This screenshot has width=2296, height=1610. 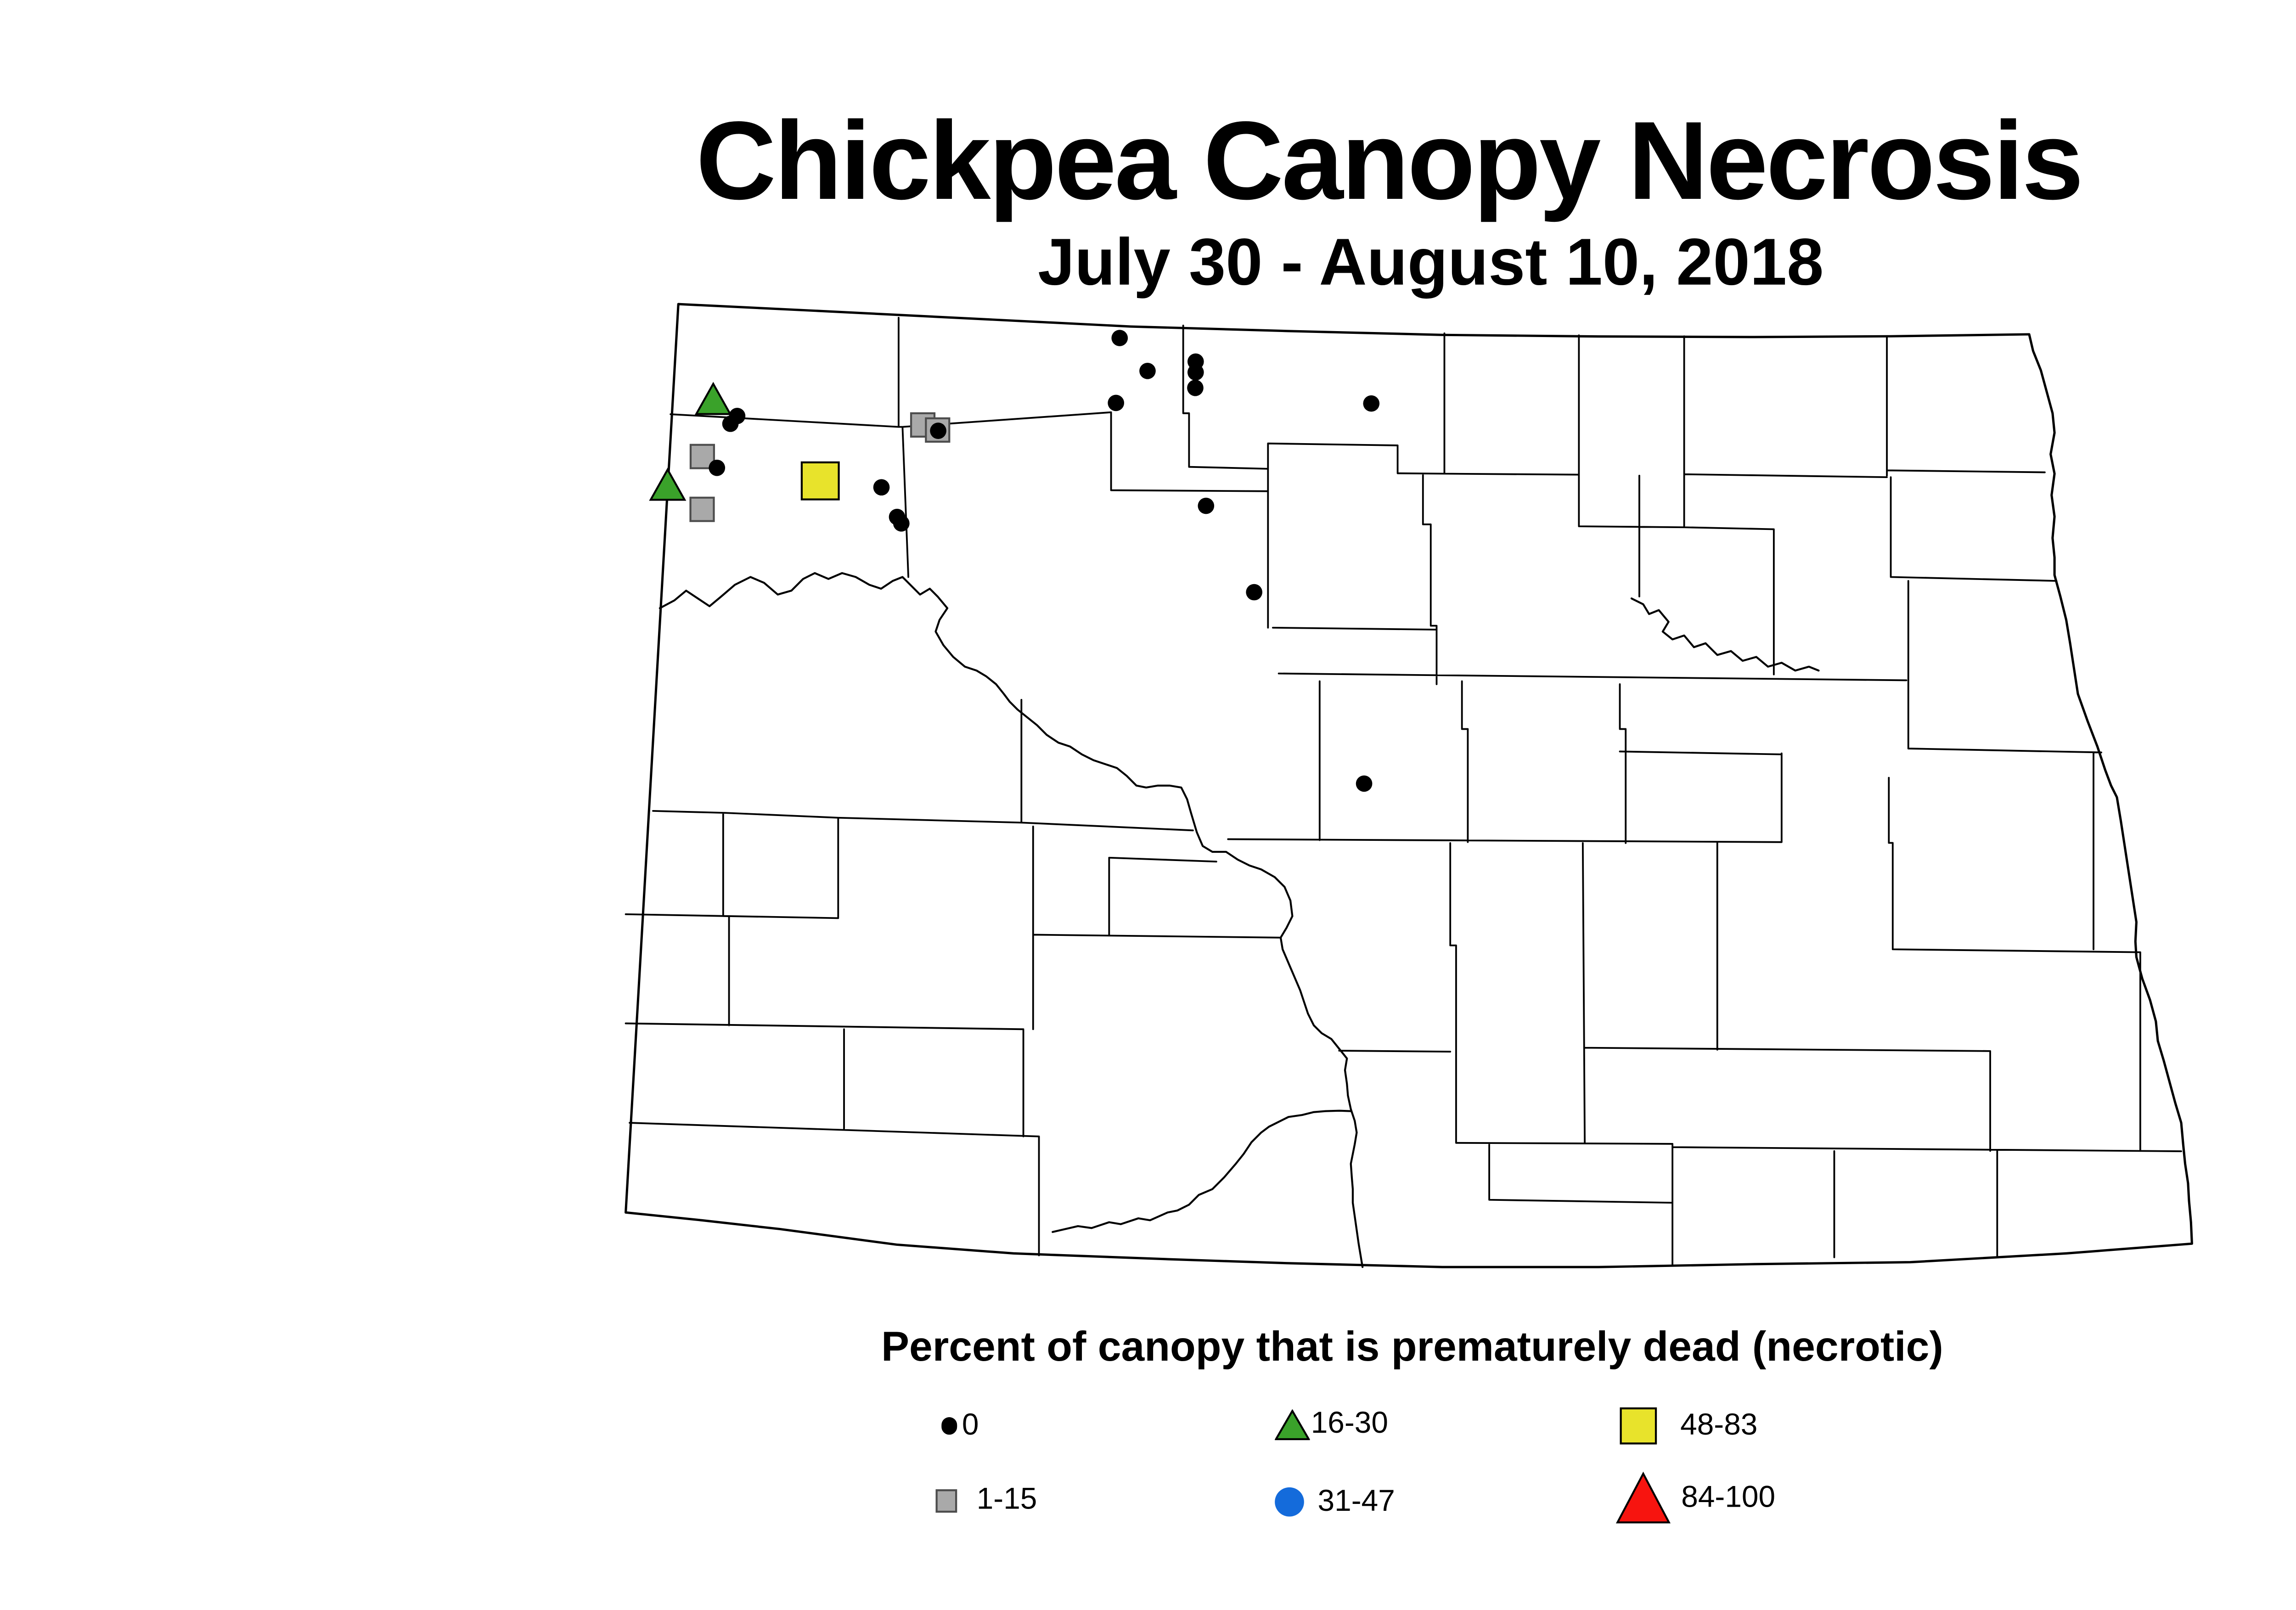 I want to click on marker-yellow-square, so click(x=820, y=481).